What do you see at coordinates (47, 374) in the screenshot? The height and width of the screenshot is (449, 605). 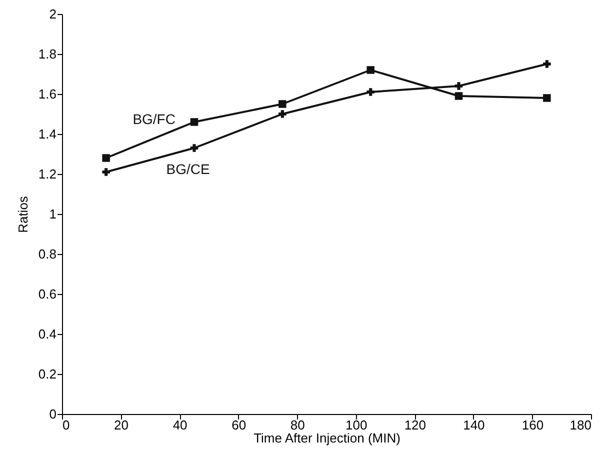 I see `y-tick-label: 0.2` at bounding box center [47, 374].